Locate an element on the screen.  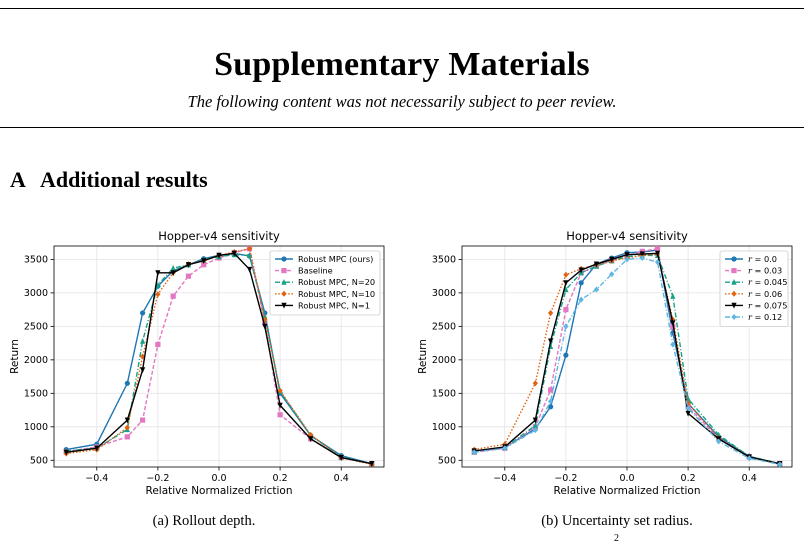
legend-entry: r = 0.0 is located at coordinates (762, 259).